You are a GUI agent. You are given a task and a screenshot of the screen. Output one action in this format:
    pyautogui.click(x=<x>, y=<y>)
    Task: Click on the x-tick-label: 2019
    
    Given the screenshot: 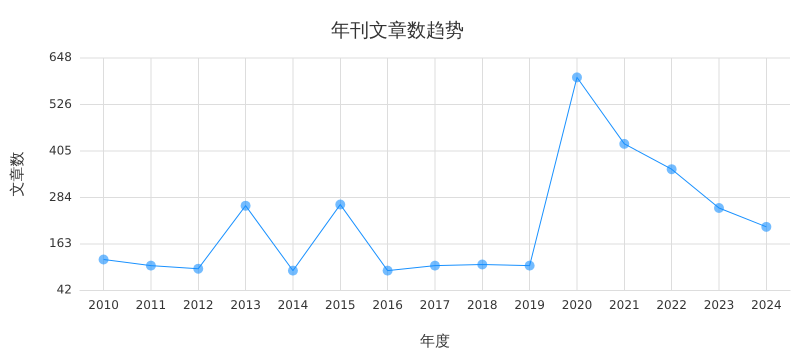 What is the action you would take?
    pyautogui.click(x=529, y=305)
    